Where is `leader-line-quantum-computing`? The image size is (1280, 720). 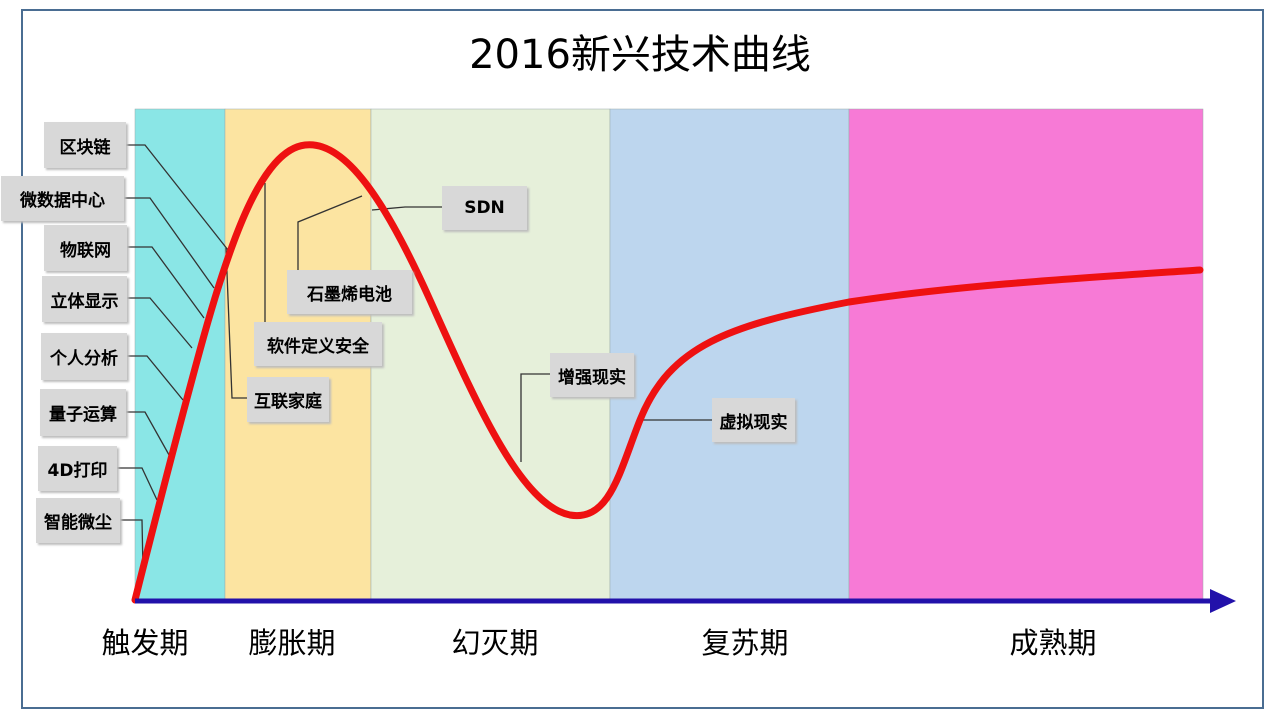 leader-line-quantum-computing is located at coordinates (150, 437).